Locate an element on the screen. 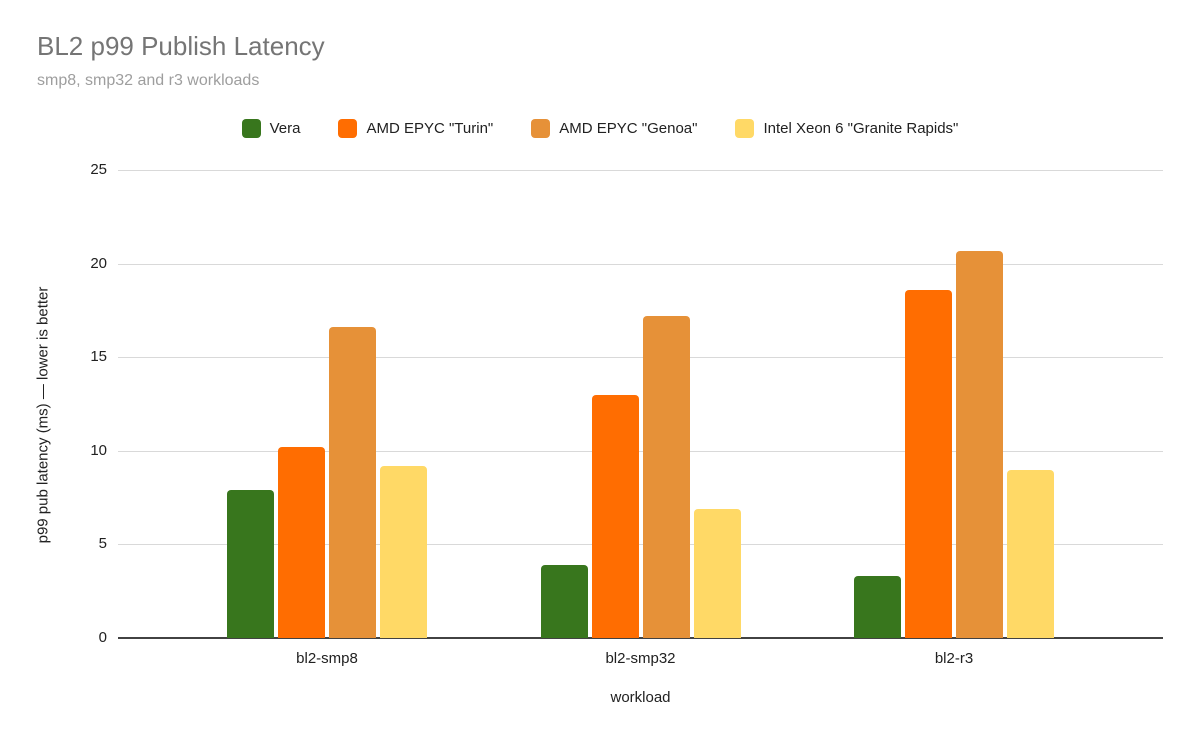 The image size is (1200, 743). bar-bl2-r3-amd-epyc-genoa- is located at coordinates (979, 444).